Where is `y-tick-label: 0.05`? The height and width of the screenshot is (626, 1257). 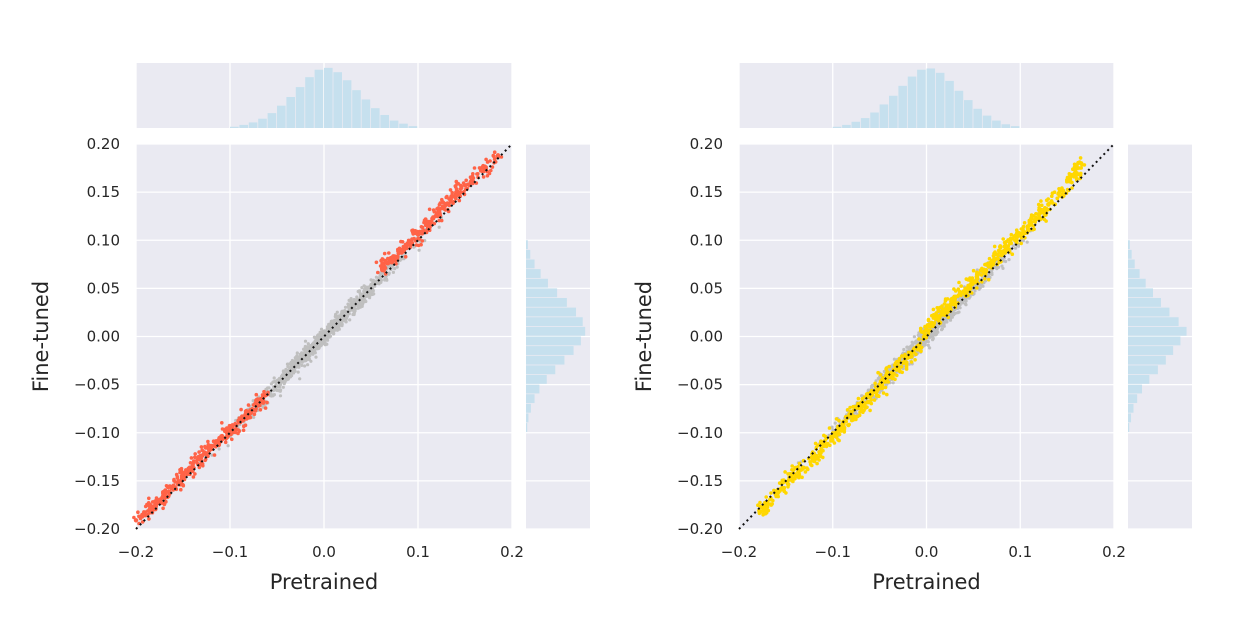
y-tick-label: 0.05 is located at coordinates (706, 288).